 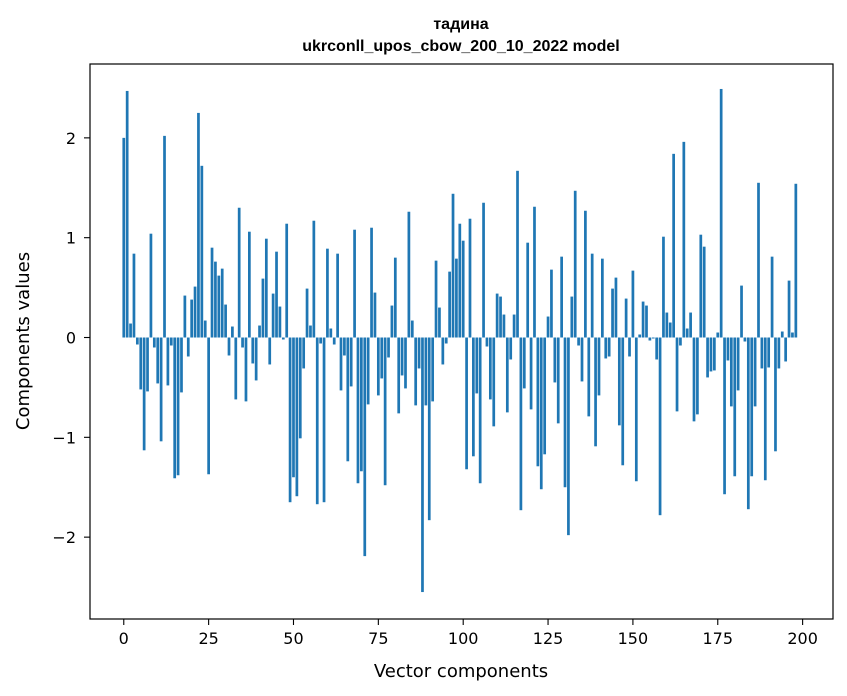 What do you see at coordinates (461, 671) in the screenshot?
I see `x-axis-label: Vector components` at bounding box center [461, 671].